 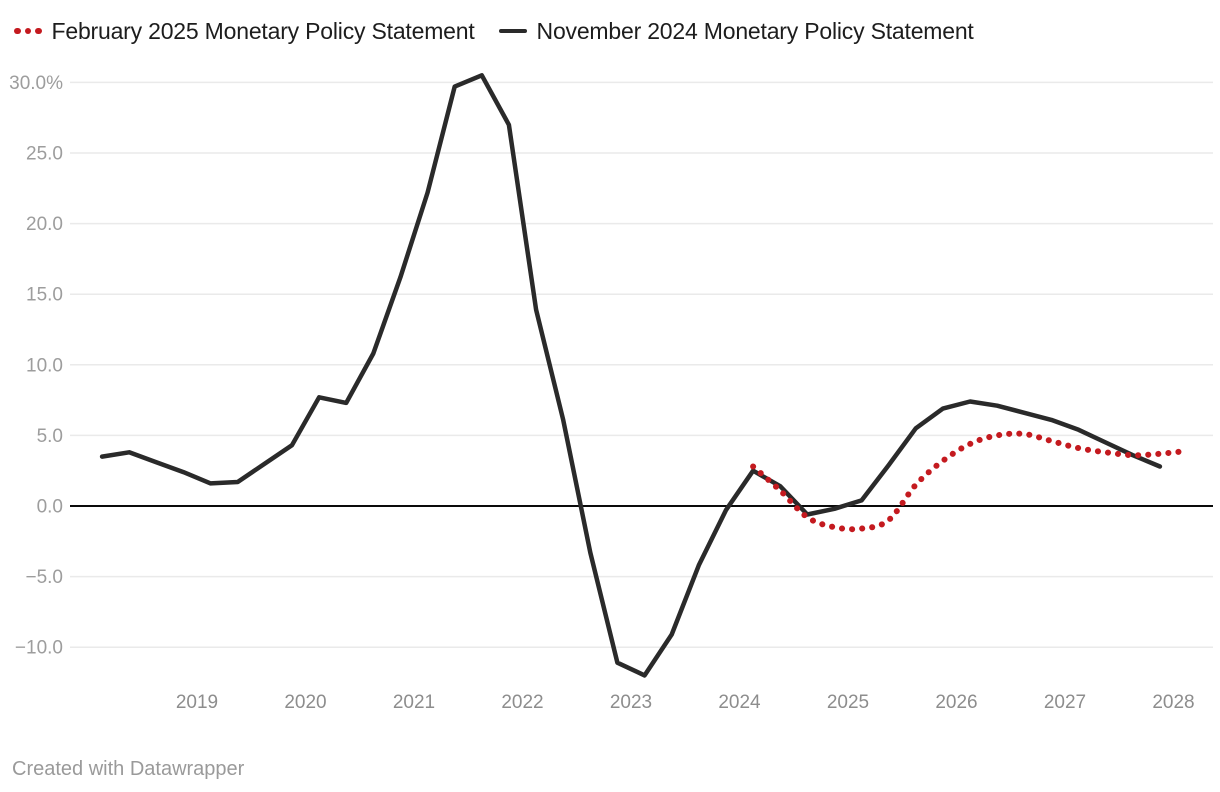 I want to click on y-axis-tick-label: 25.0, so click(x=44, y=154).